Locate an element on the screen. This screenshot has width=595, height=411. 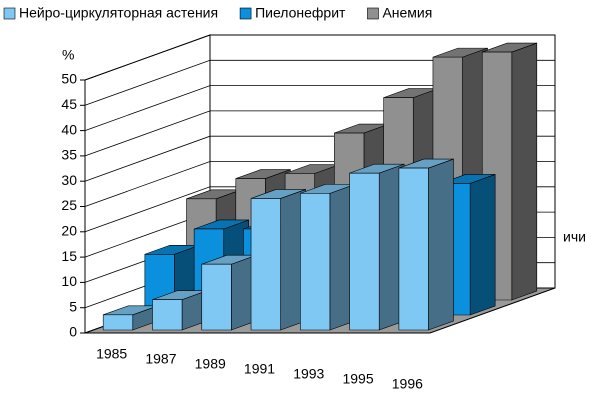
grid-line is located at coordinates (319, 57).